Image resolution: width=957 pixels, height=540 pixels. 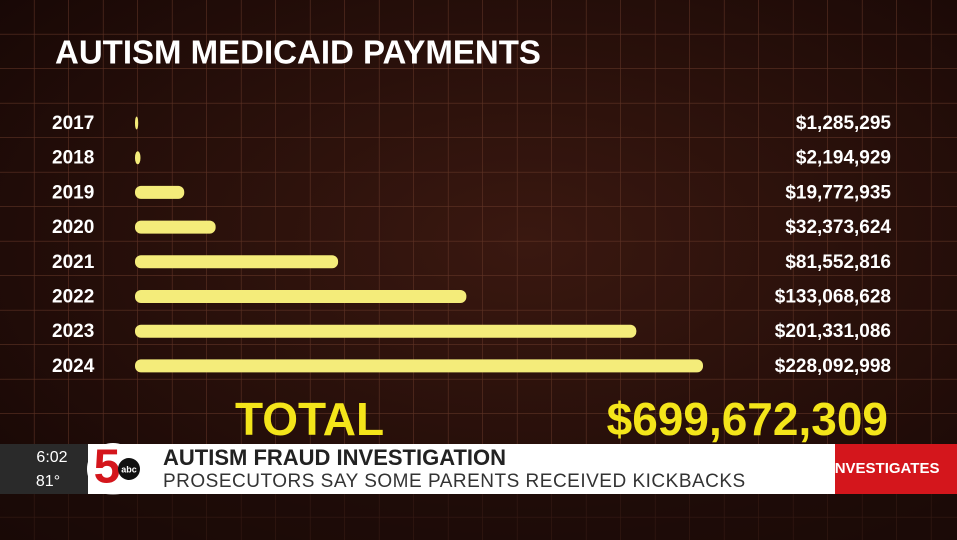 What do you see at coordinates (334, 457) in the screenshot?
I see `headline: AUTISM FRAUD INVESTIGATION` at bounding box center [334, 457].